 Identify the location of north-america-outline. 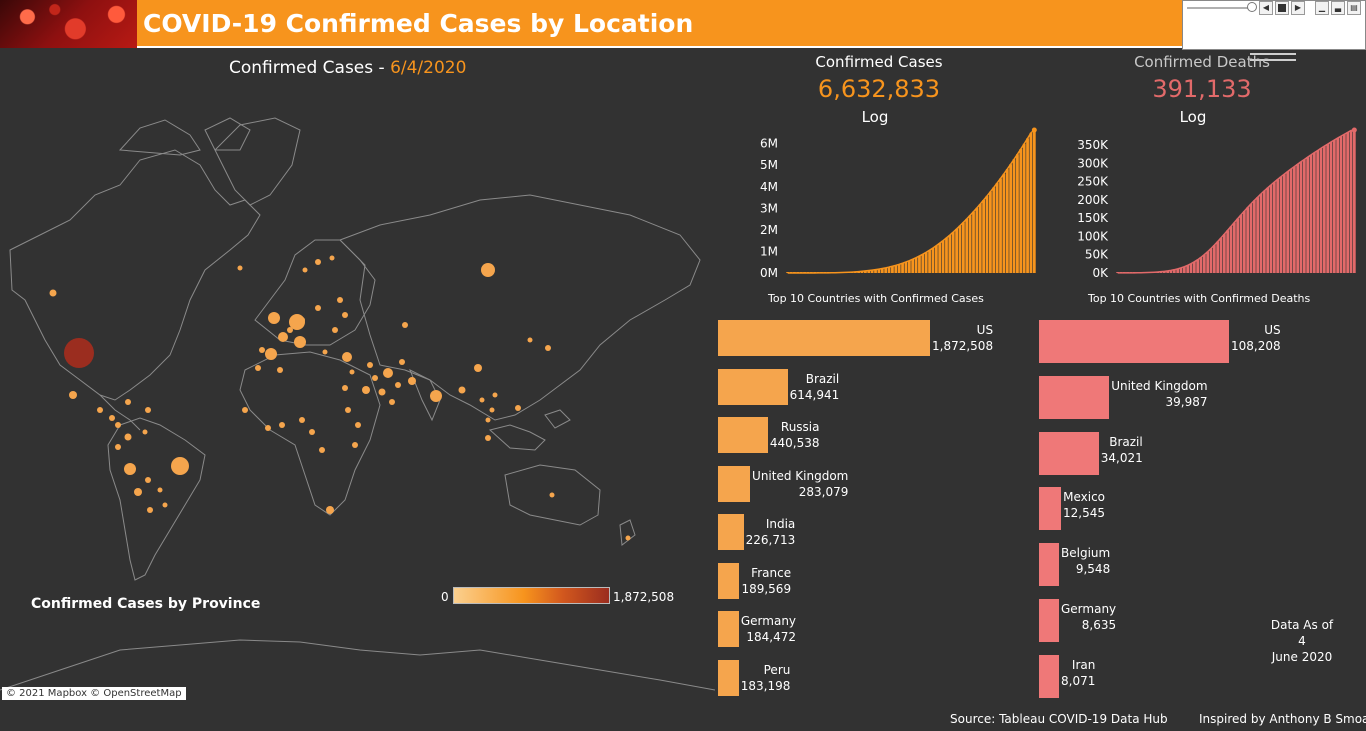
(135, 275).